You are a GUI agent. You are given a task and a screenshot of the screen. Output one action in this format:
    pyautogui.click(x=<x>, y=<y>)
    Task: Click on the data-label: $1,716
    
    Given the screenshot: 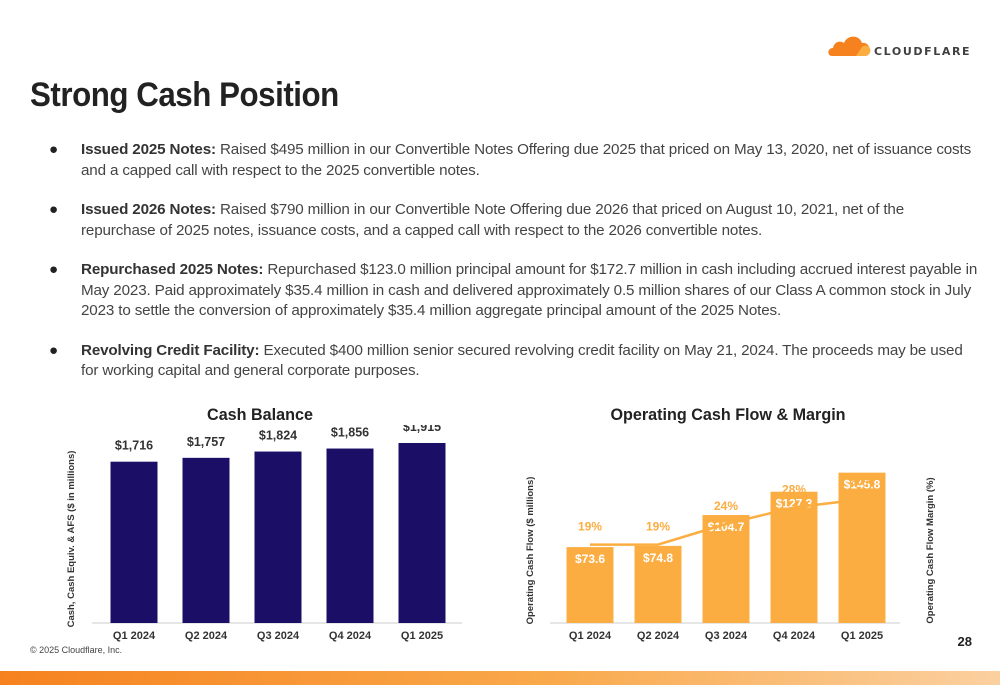 What is the action you would take?
    pyautogui.click(x=134, y=446)
    